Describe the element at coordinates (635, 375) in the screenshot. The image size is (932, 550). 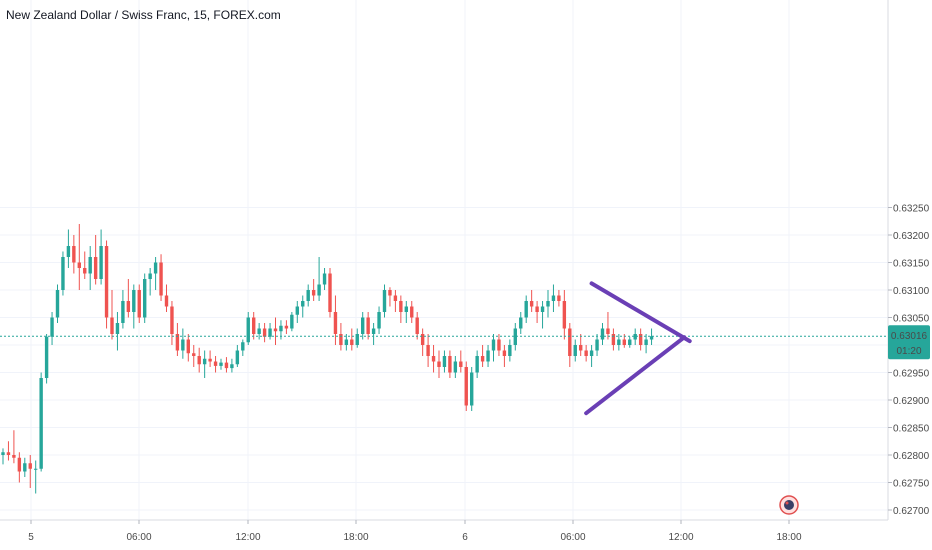
I see `triangle-lower-line` at that location.